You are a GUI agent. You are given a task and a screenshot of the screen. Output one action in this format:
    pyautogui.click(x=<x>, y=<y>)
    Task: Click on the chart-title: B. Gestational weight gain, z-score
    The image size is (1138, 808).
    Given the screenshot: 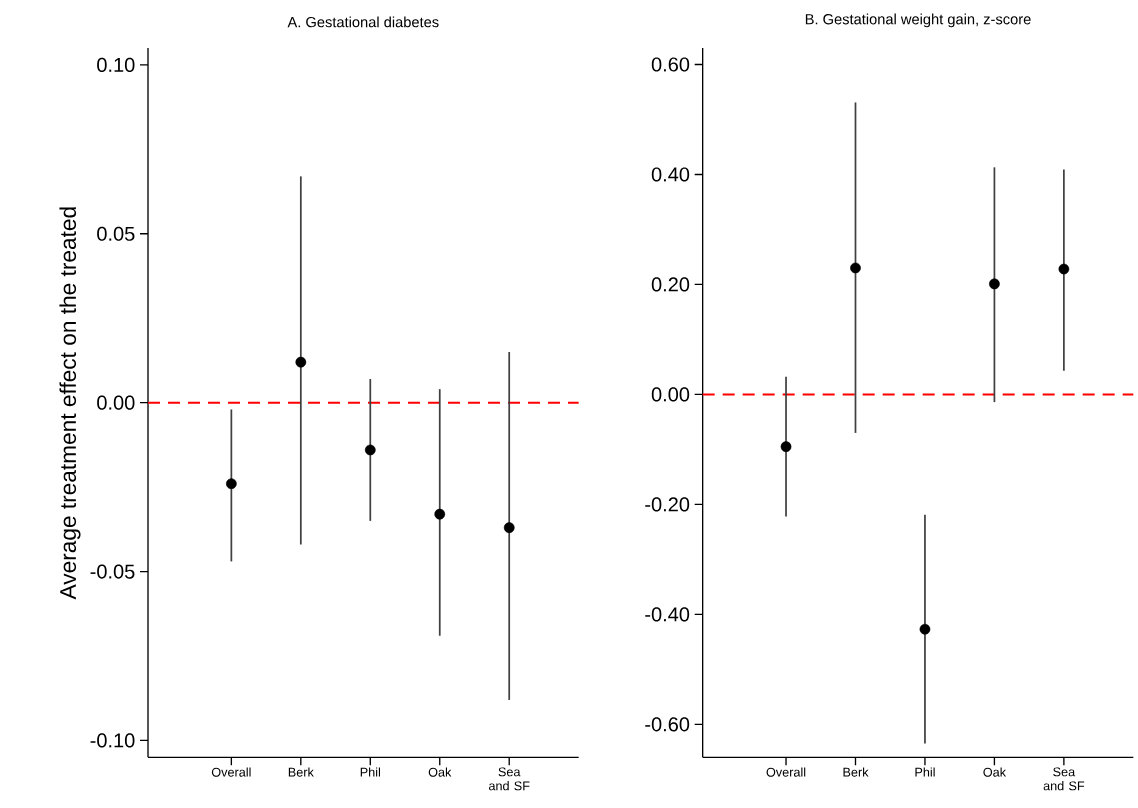 What is the action you would take?
    pyautogui.click(x=918, y=20)
    